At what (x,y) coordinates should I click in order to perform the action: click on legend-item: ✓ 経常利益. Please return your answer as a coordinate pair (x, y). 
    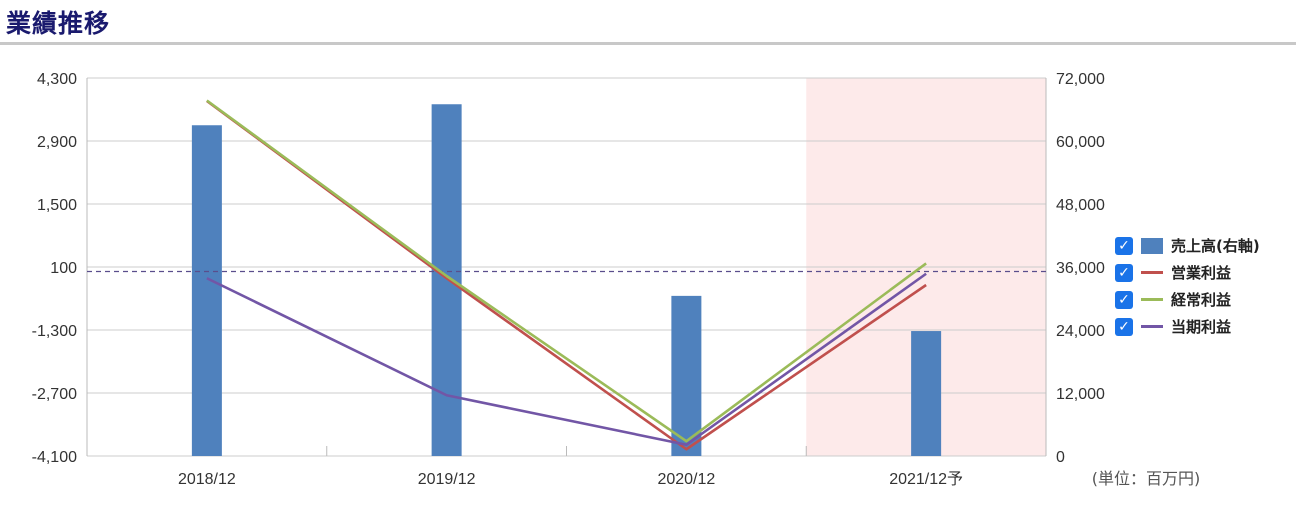
    Looking at the image, I should click on (1187, 299).